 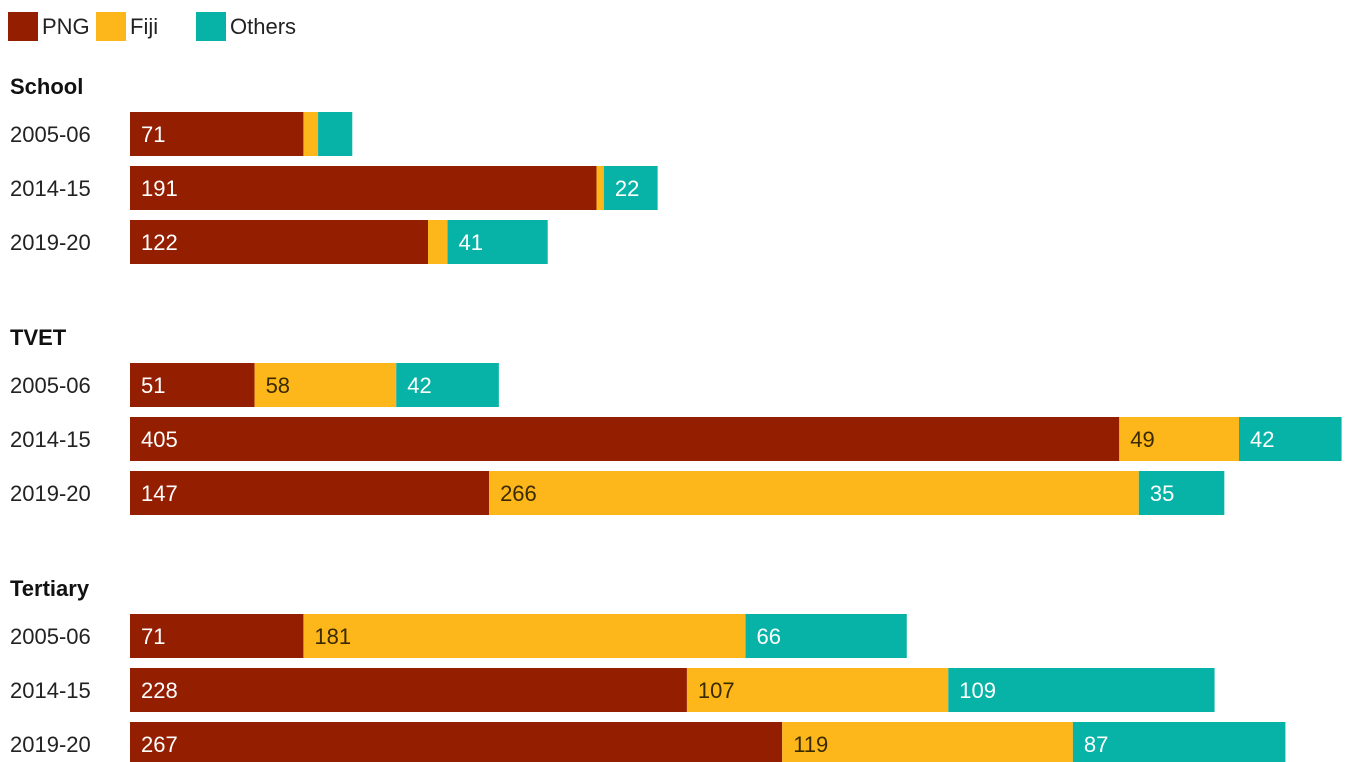 What do you see at coordinates (159, 744) in the screenshot?
I see `data-label: 267` at bounding box center [159, 744].